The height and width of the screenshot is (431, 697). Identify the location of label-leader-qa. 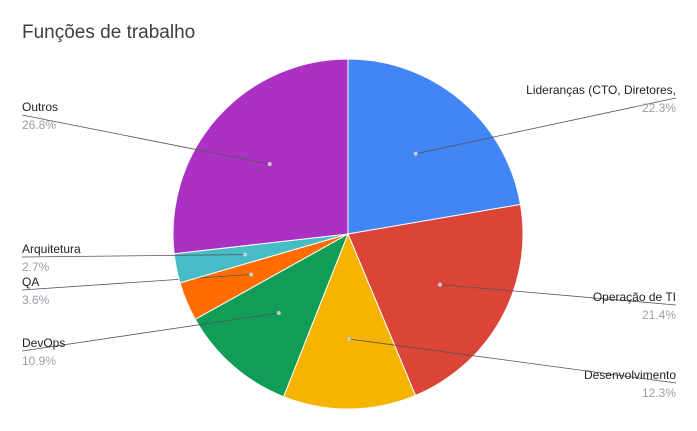
(136, 282).